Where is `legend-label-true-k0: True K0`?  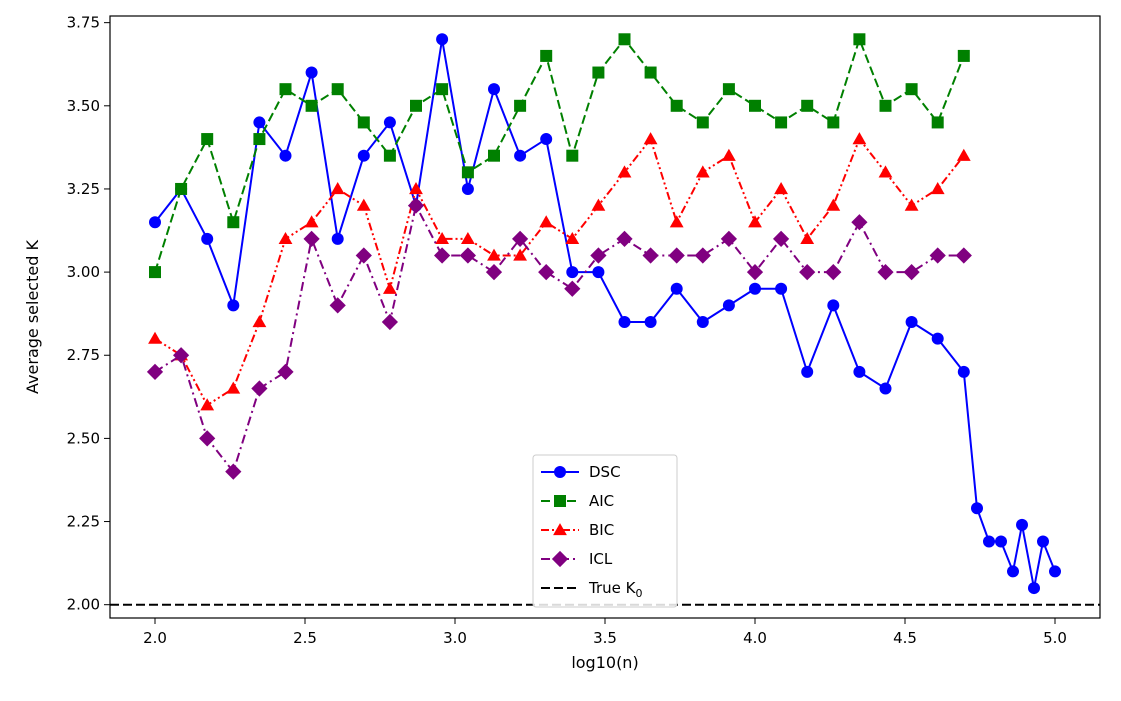 legend-label-true-k0: True K0 is located at coordinates (615, 589).